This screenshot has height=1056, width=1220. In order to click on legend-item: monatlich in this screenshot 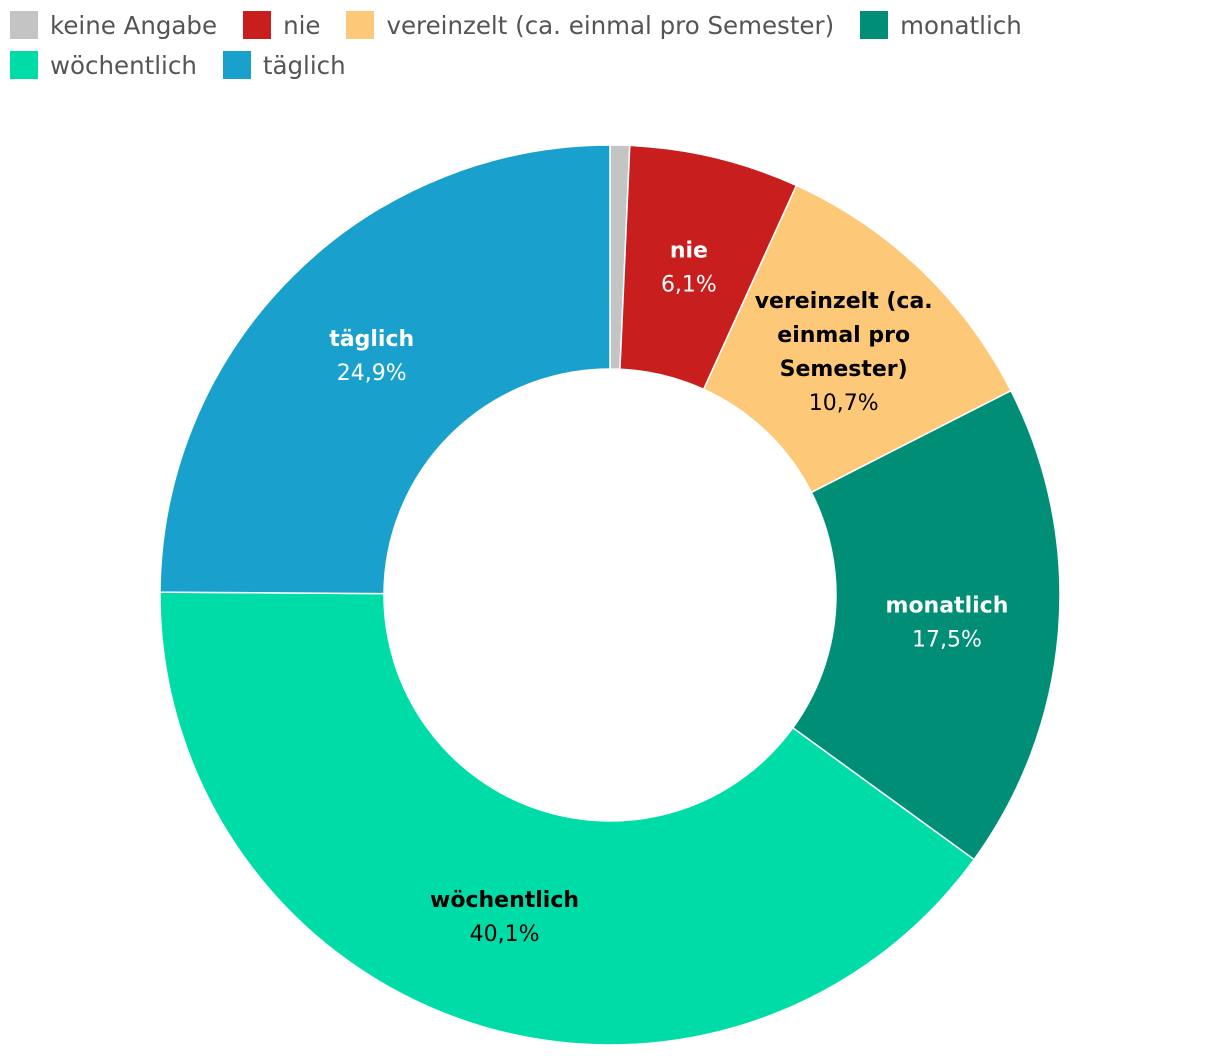, I will do `click(941, 25)`.